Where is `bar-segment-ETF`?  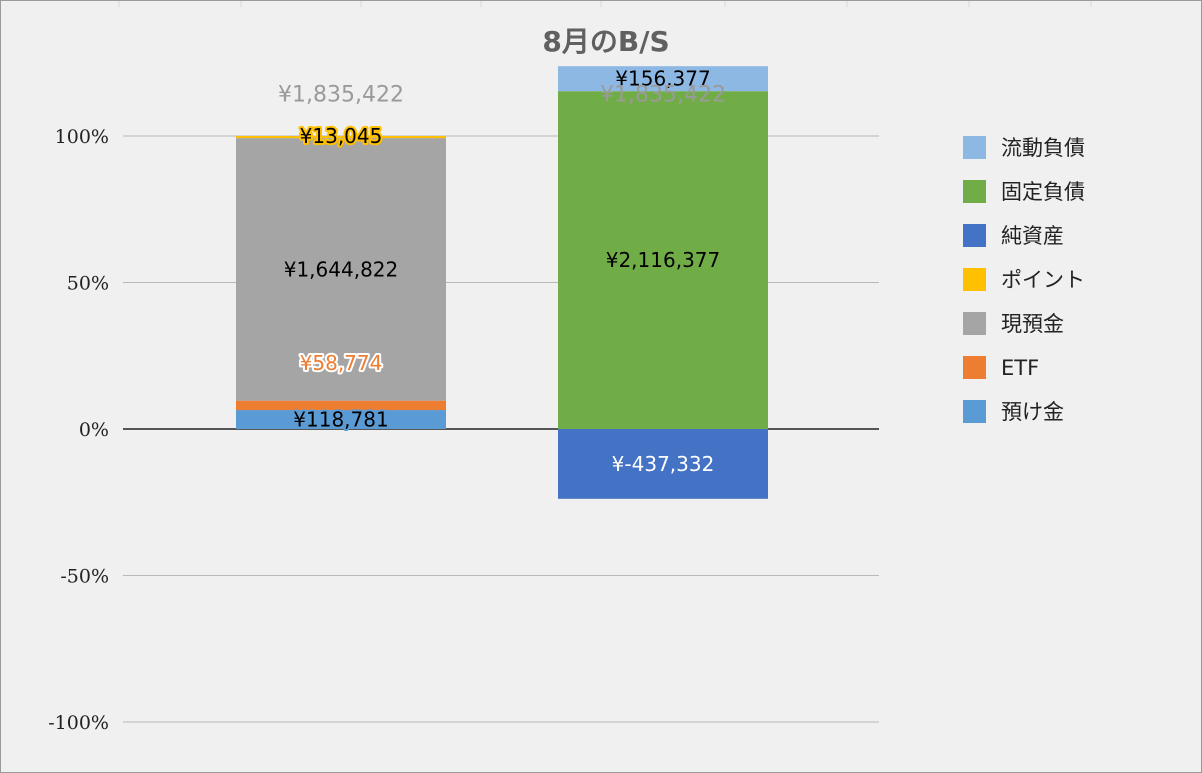 bar-segment-ETF is located at coordinates (341, 405).